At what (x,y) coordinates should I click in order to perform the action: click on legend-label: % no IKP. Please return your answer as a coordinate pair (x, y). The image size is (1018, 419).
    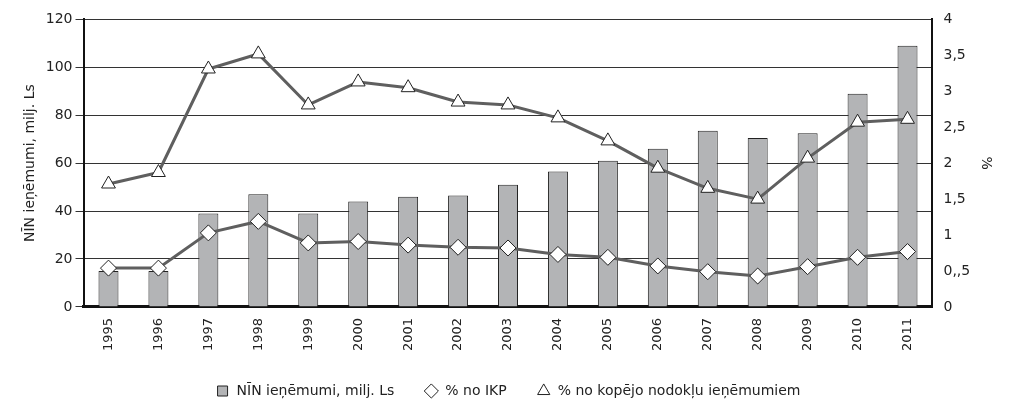
    Looking at the image, I should click on (476, 389).